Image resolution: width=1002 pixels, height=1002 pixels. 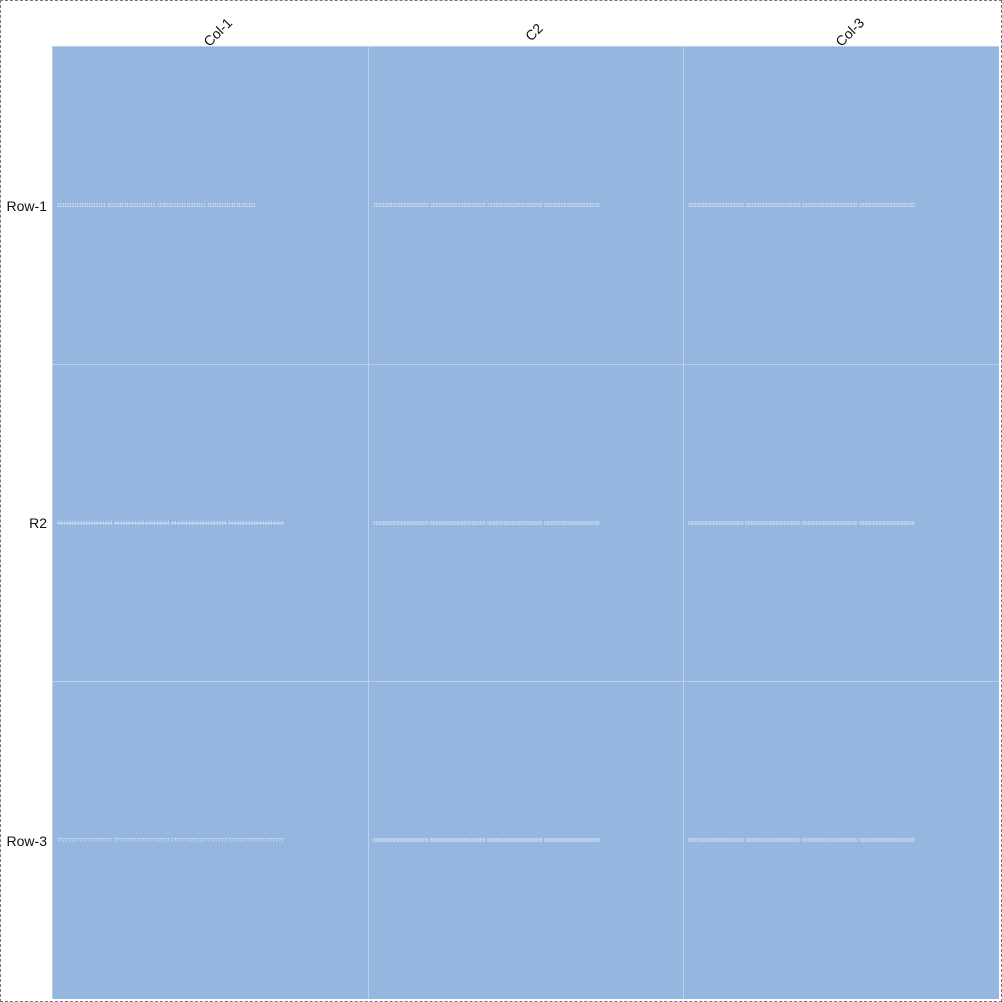 What do you see at coordinates (218, 32) in the screenshot?
I see `column-label-text: Col-1` at bounding box center [218, 32].